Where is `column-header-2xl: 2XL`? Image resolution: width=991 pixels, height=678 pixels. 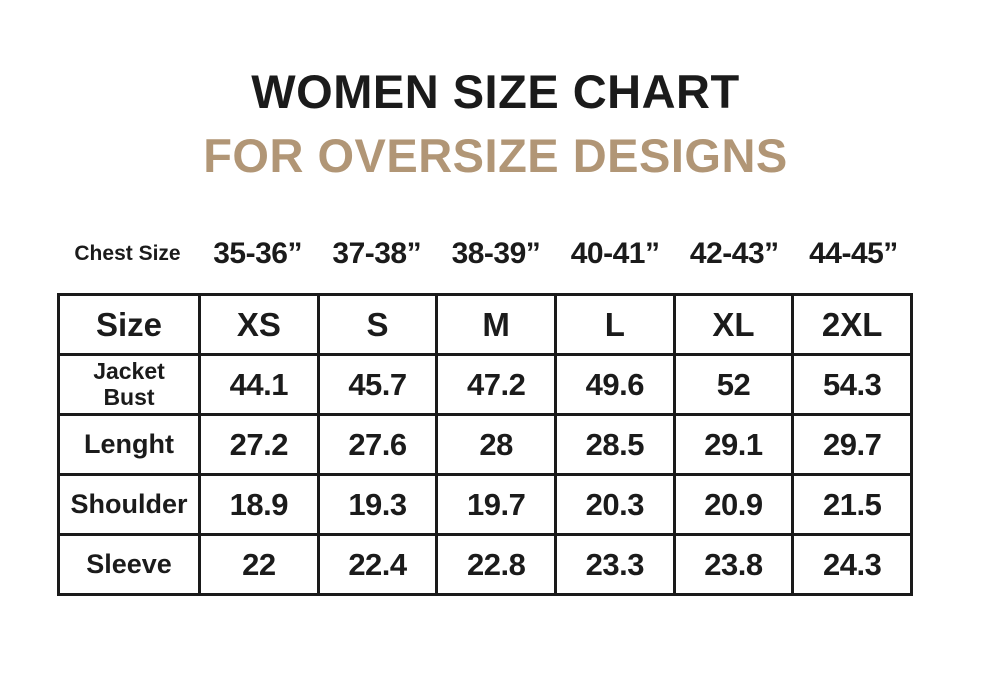 column-header-2xl: 2XL is located at coordinates (852, 324).